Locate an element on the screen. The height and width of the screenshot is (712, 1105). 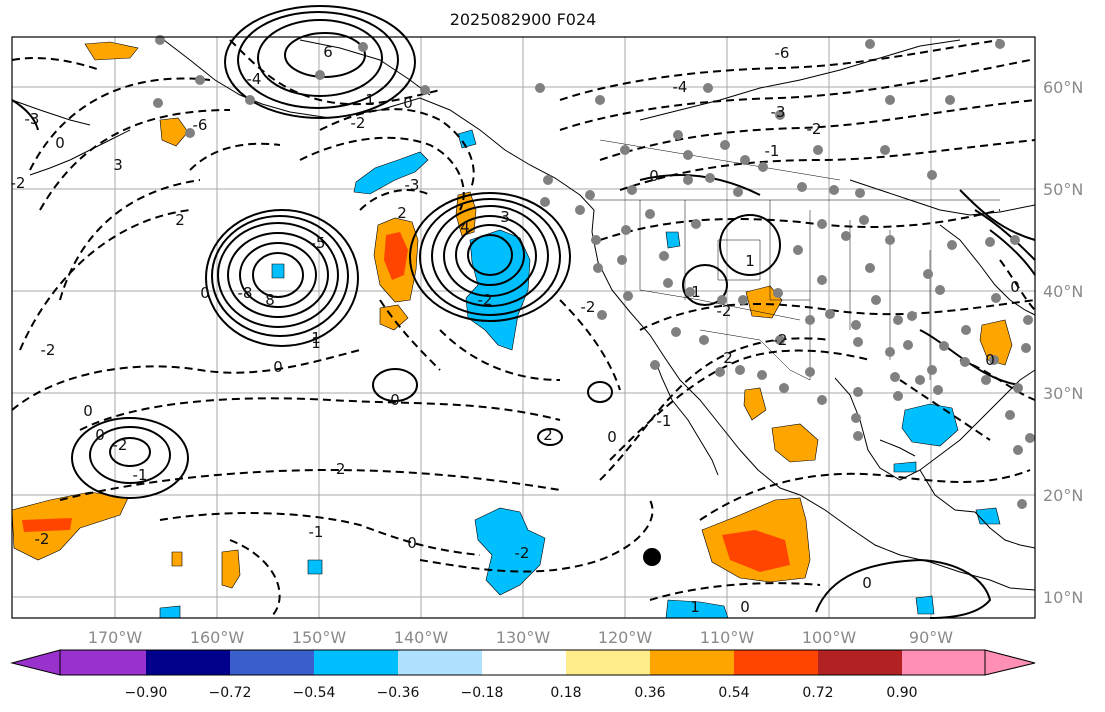
marker-dot is located at coordinates (652, 557).